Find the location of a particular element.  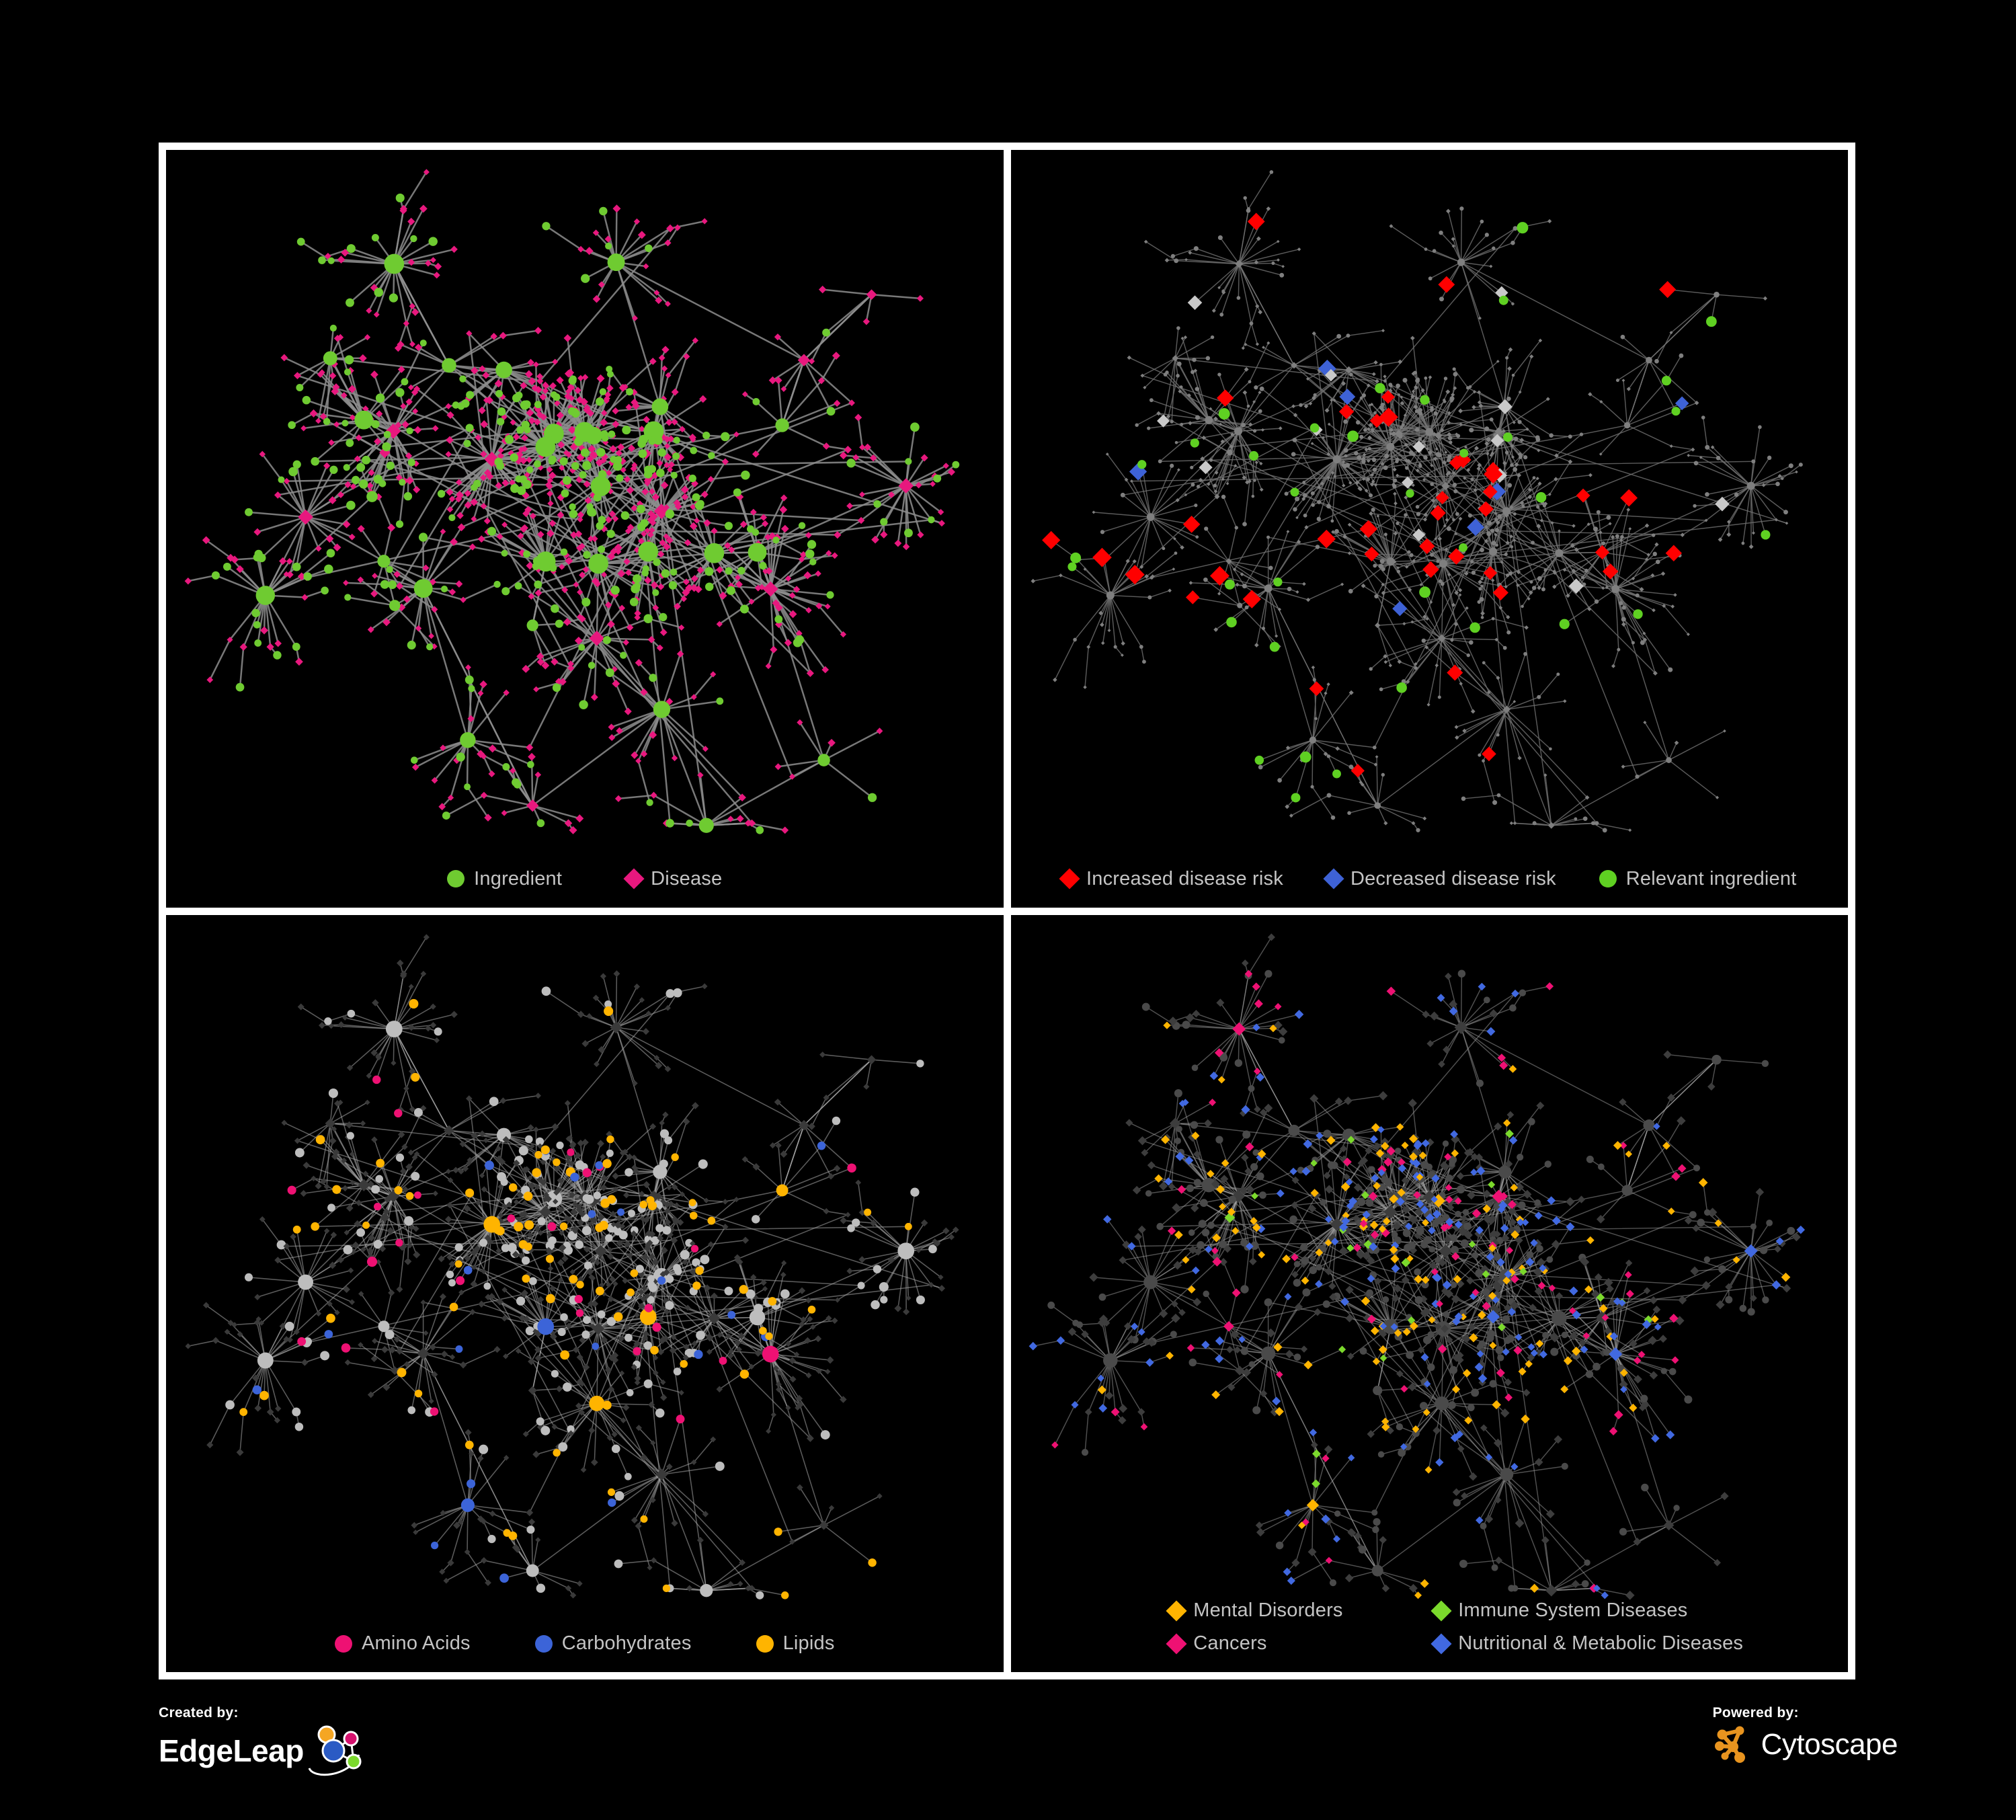

legend-item-decreased-disease-risk: Decreased disease risk is located at coordinates (1439, 878).